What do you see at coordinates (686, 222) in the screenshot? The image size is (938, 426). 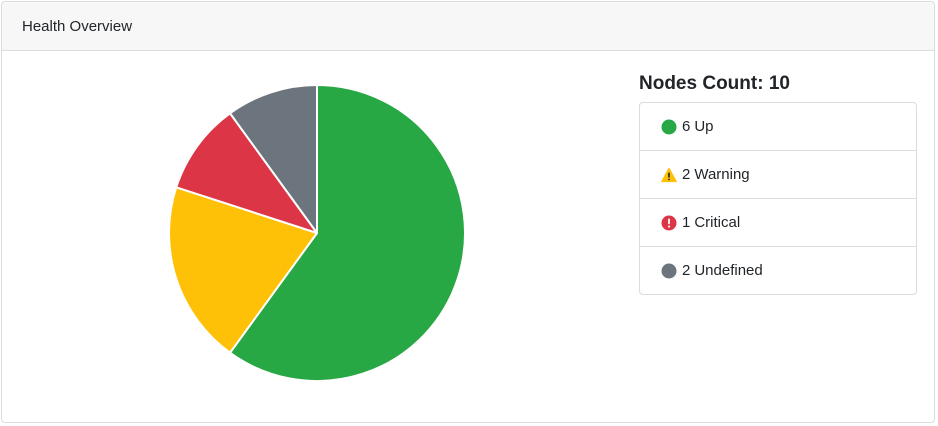 I see `status-count: 1` at bounding box center [686, 222].